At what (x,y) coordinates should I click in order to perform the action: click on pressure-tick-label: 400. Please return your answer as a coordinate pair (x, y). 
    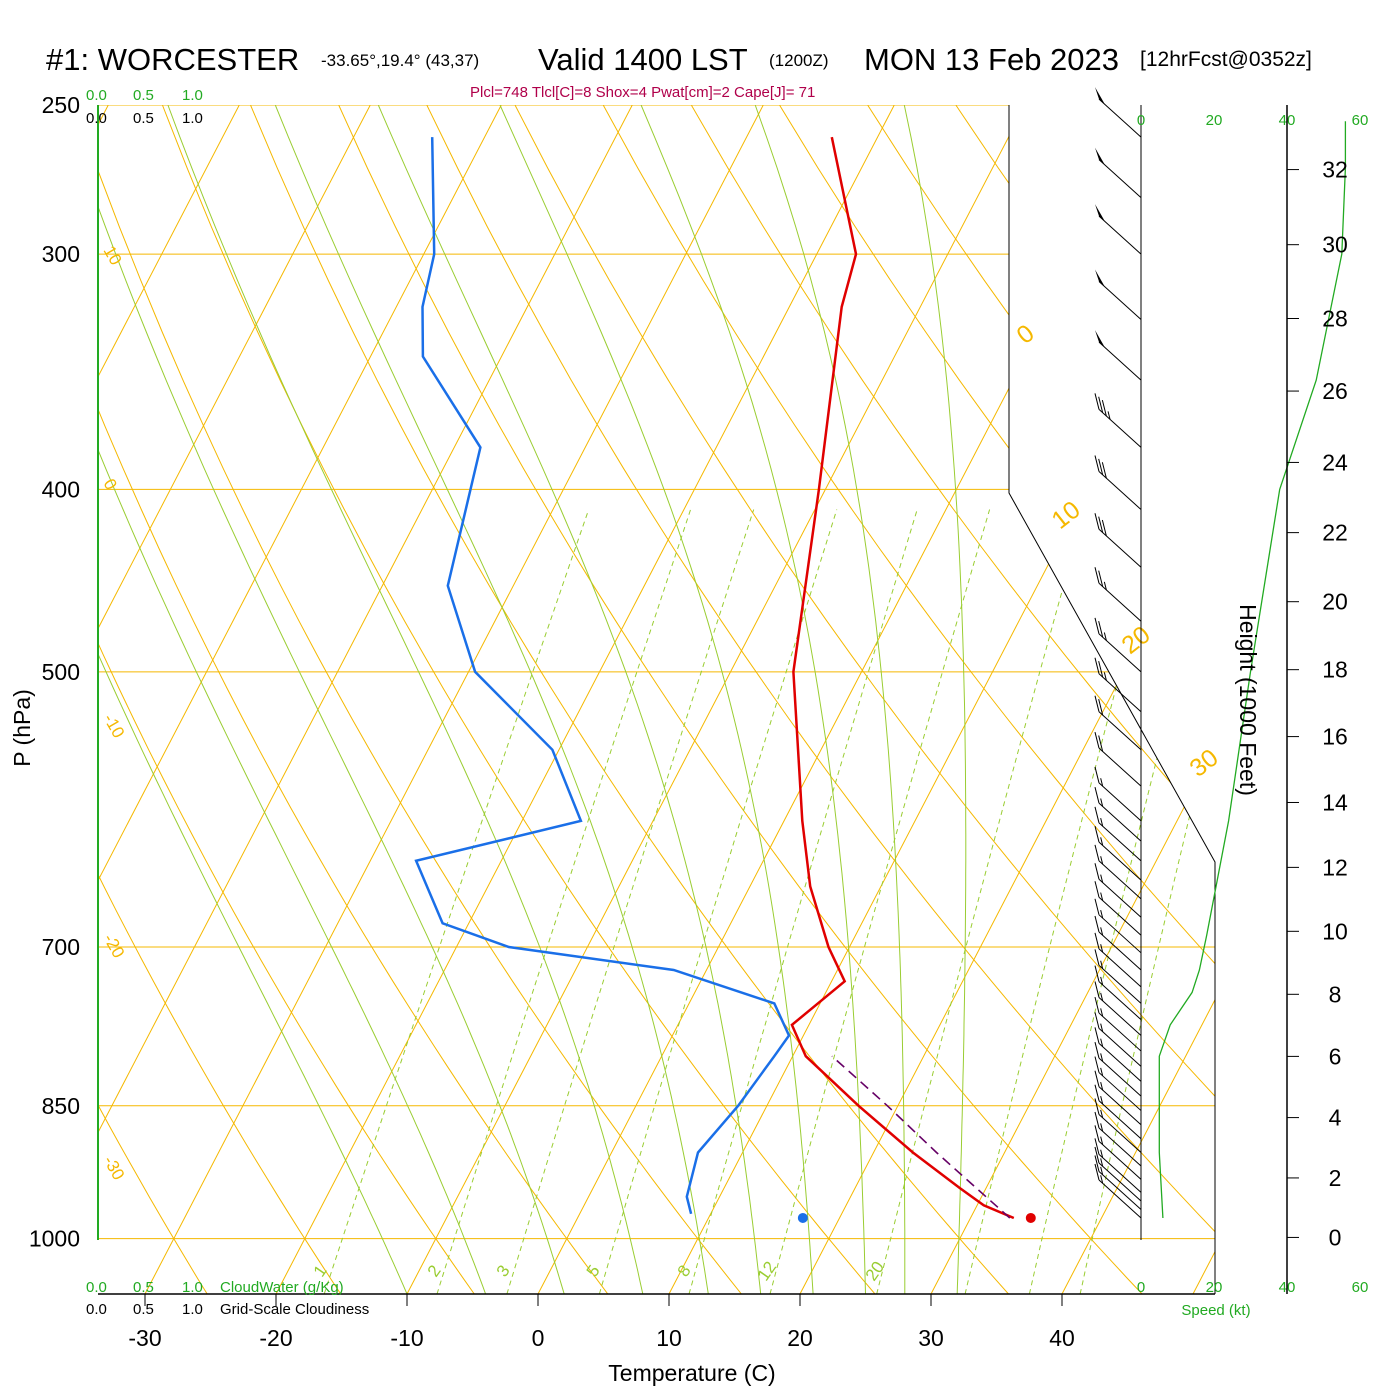
    Looking at the image, I should click on (61, 489).